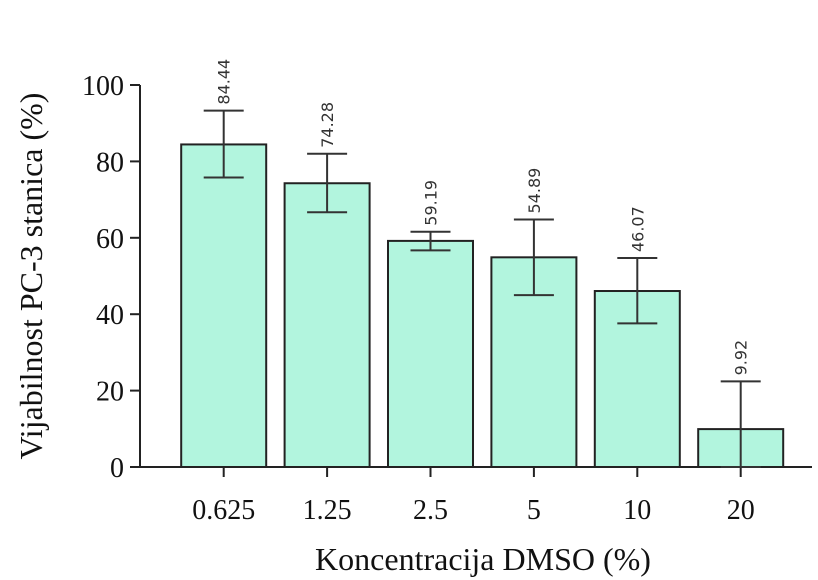  Describe the element at coordinates (224, 82) in the screenshot. I see `data-label: 84.44` at that location.